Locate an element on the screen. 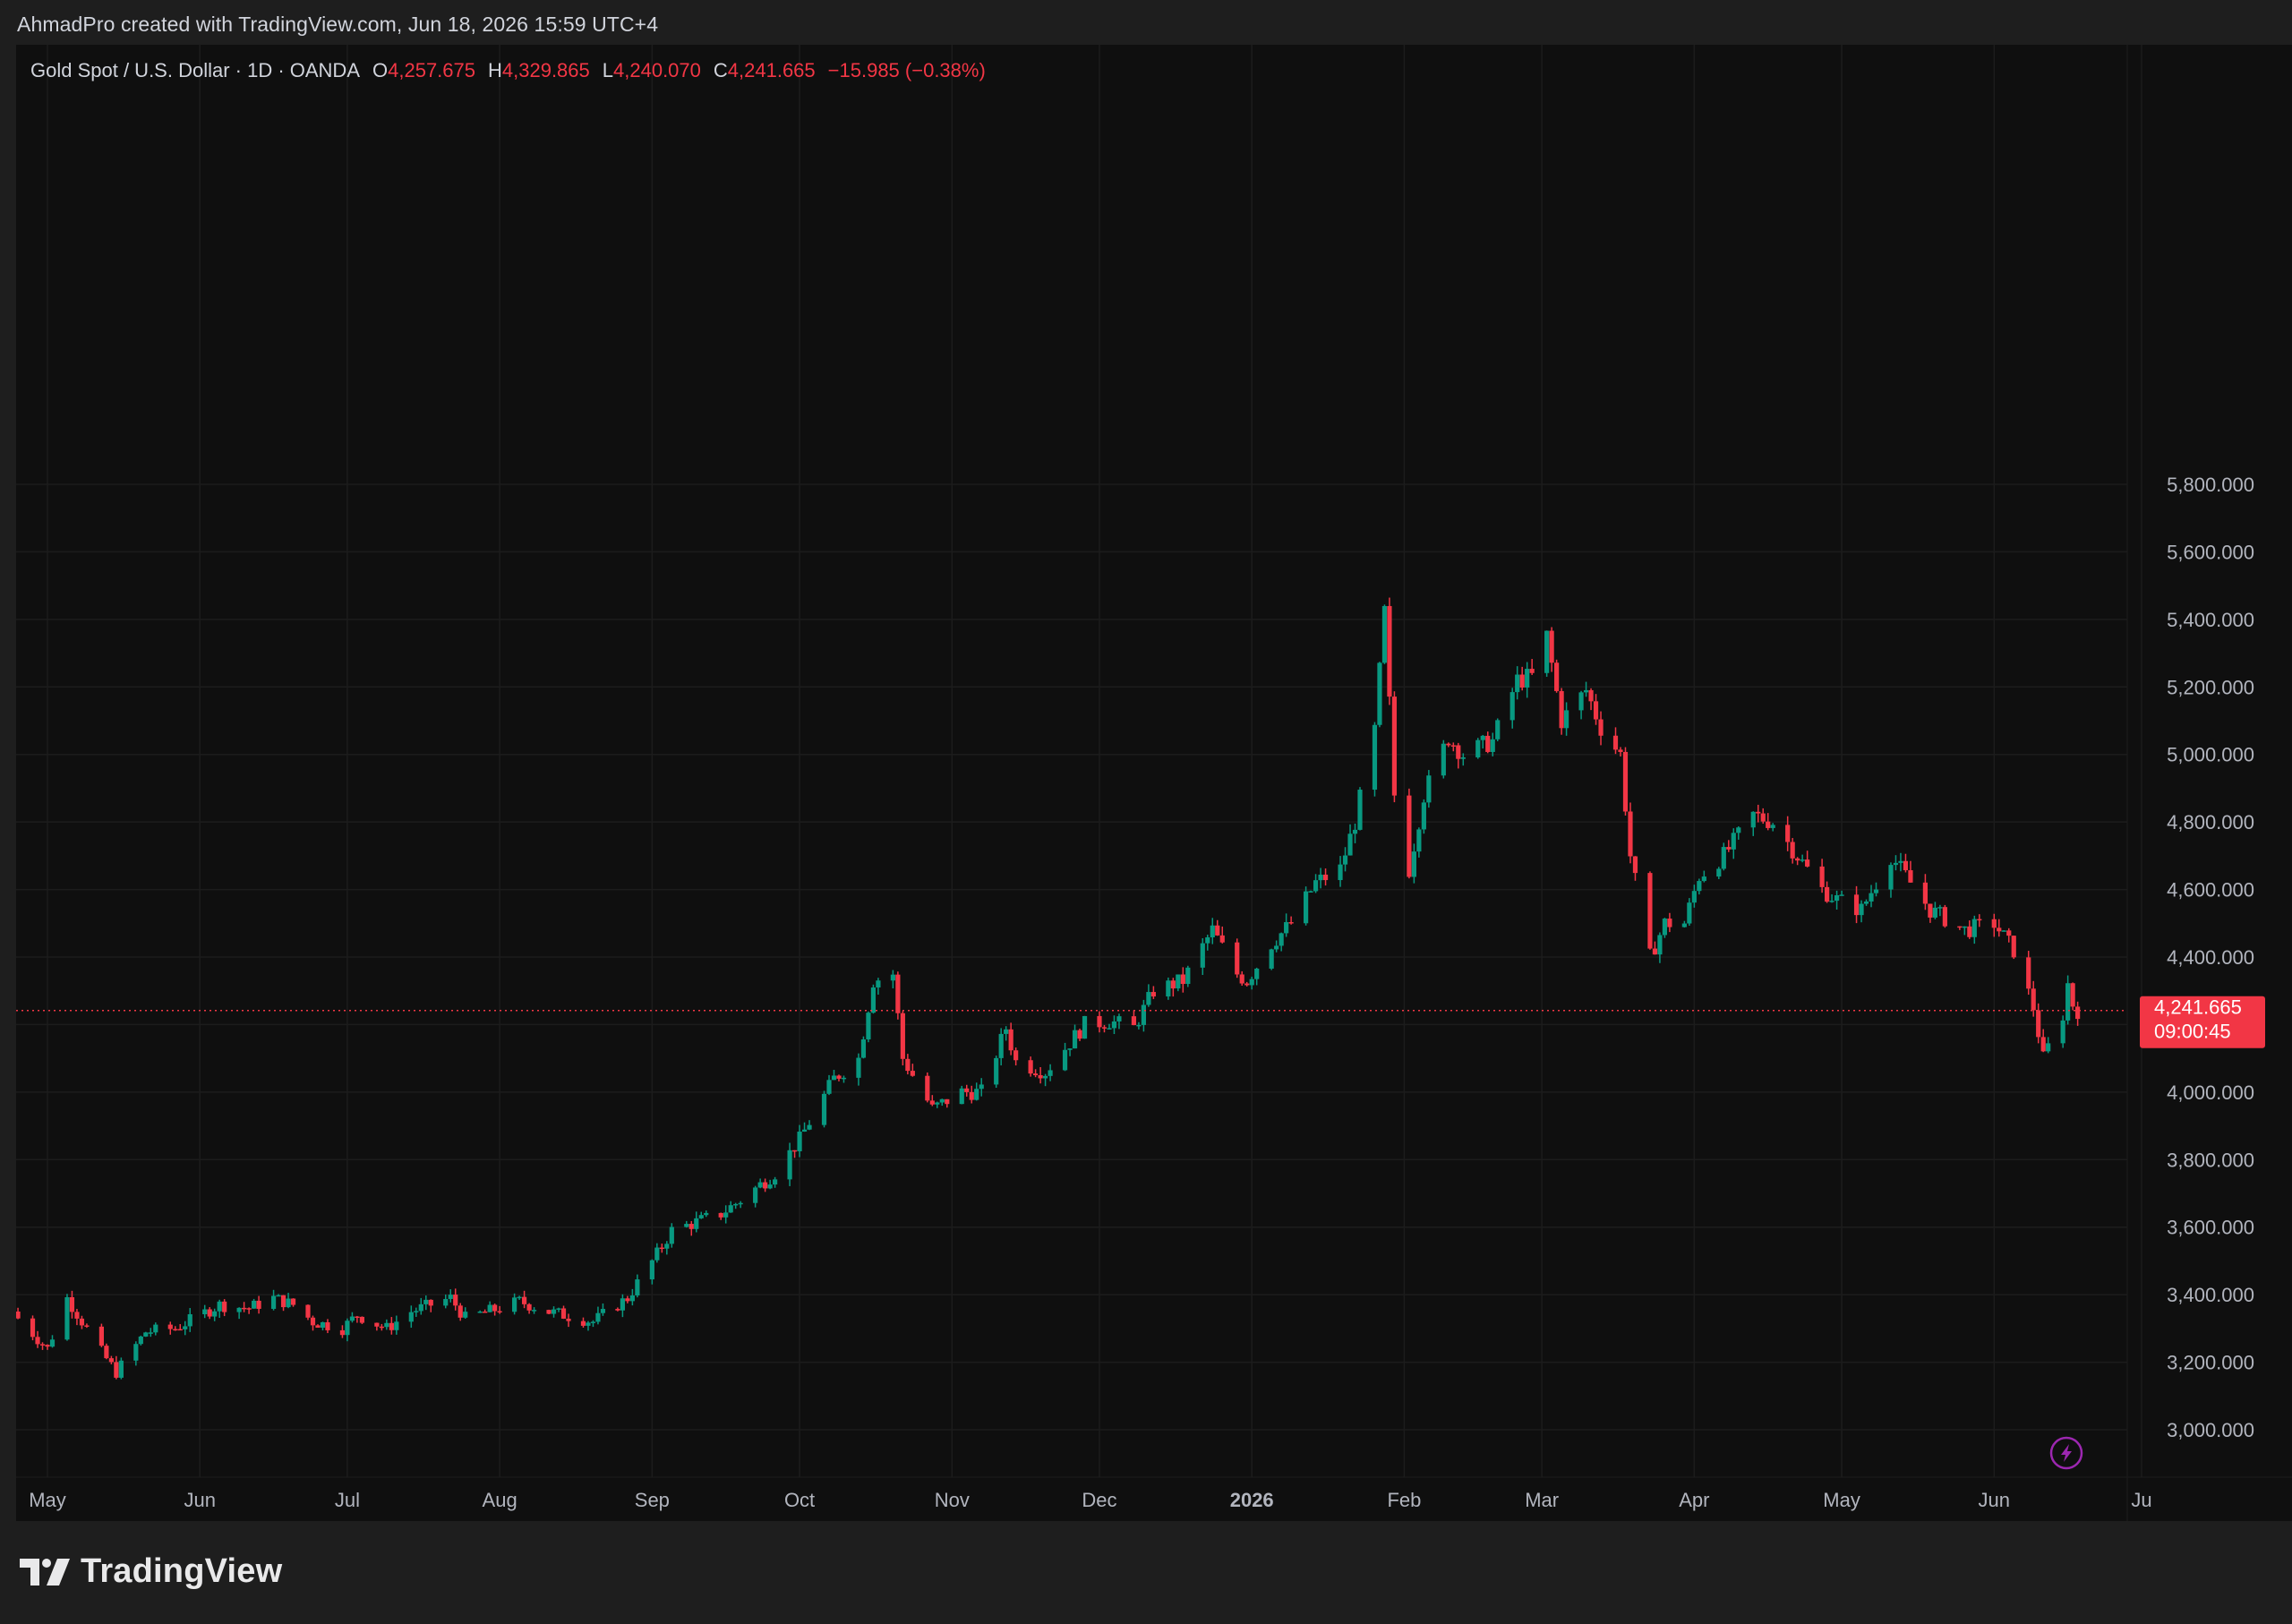 The height and width of the screenshot is (1624, 2292). y-tick-label: 3,000.000 is located at coordinates (2210, 1430).